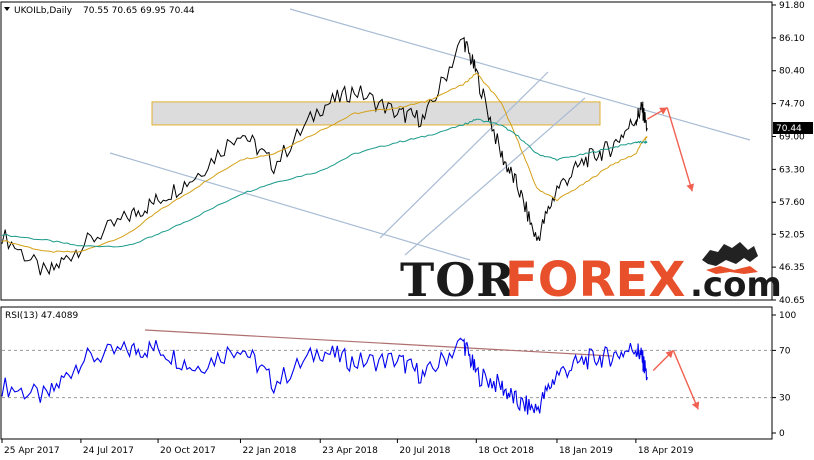 The width and height of the screenshot is (814, 460). What do you see at coordinates (792, 170) in the screenshot?
I see `price-axis-label: 63.30` at bounding box center [792, 170].